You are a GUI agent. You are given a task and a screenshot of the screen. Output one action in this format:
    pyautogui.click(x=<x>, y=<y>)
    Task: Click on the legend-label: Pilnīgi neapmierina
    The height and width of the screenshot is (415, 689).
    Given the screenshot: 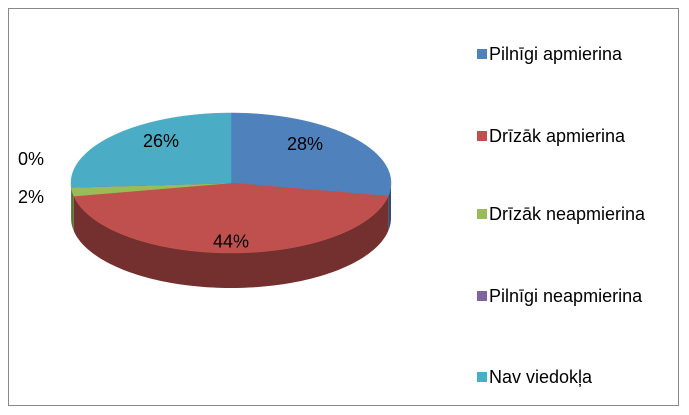 What is the action you would take?
    pyautogui.click(x=566, y=296)
    